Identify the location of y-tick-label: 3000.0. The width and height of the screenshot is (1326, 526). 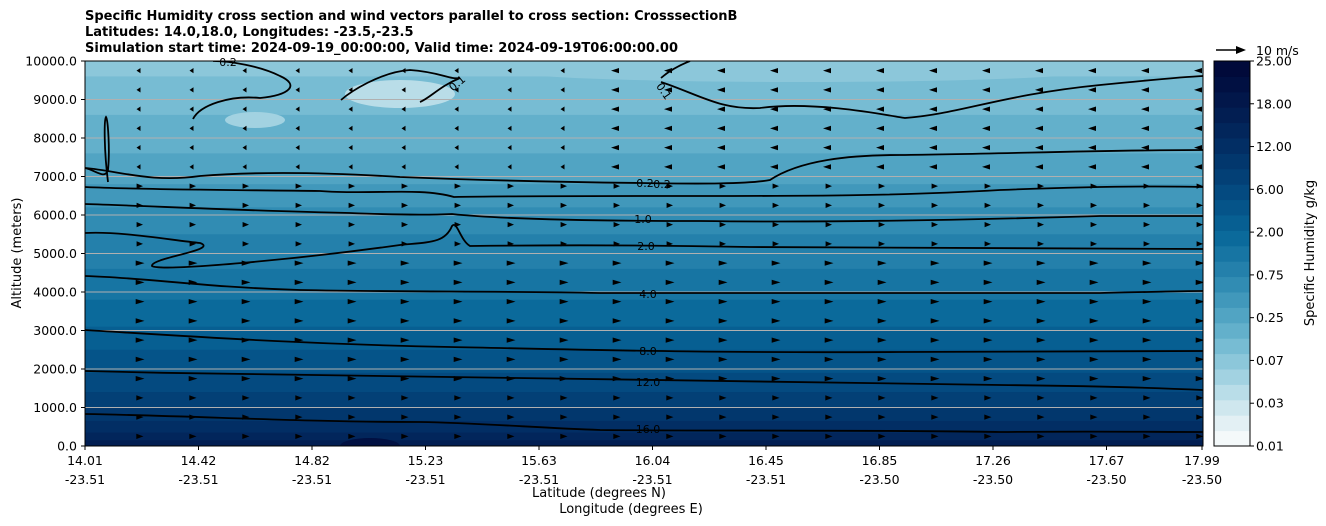
(55, 330).